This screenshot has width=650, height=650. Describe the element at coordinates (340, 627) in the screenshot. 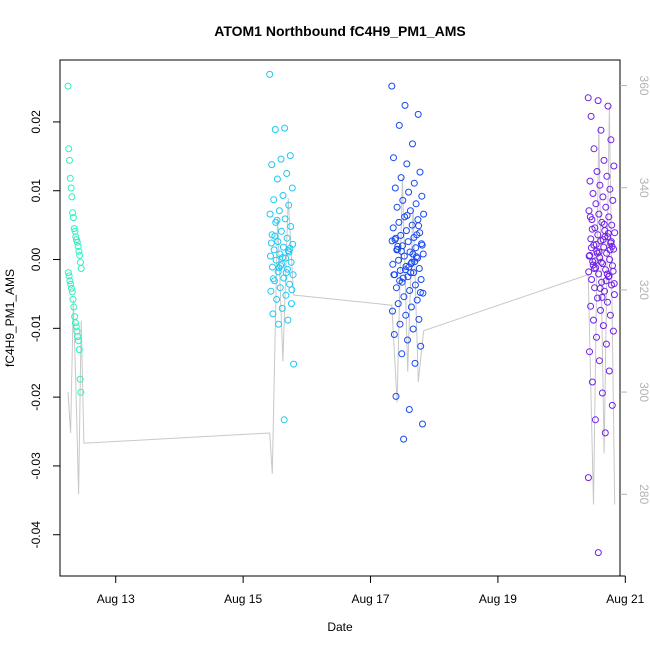

I see `x-axis-label: Date` at that location.